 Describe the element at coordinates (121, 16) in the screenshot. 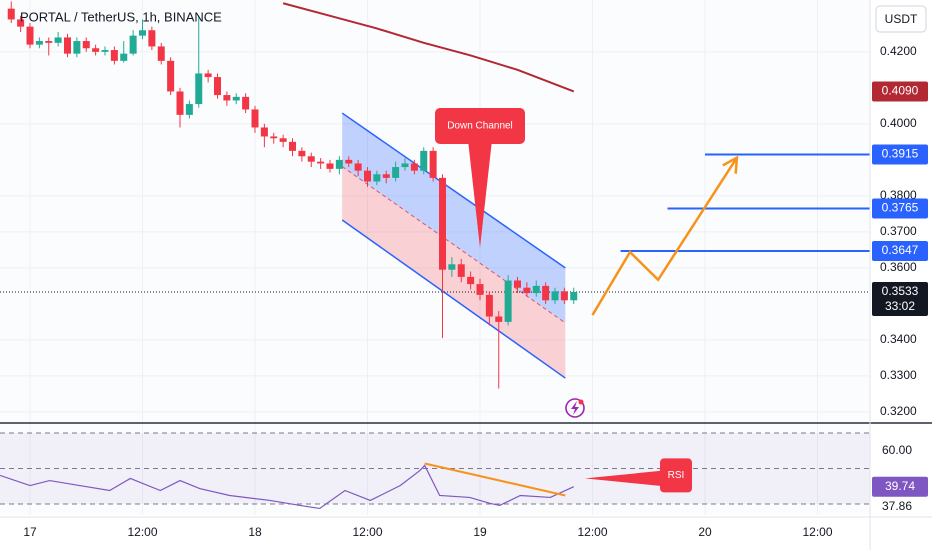

I see `chart-title: PORTAL / TetherUS, 1h, BINANCE` at that location.